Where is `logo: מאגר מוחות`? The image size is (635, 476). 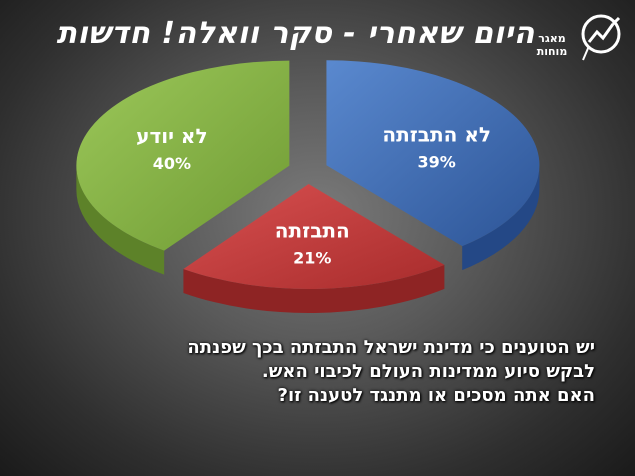 logo: מאגר מוחות is located at coordinates (581, 38).